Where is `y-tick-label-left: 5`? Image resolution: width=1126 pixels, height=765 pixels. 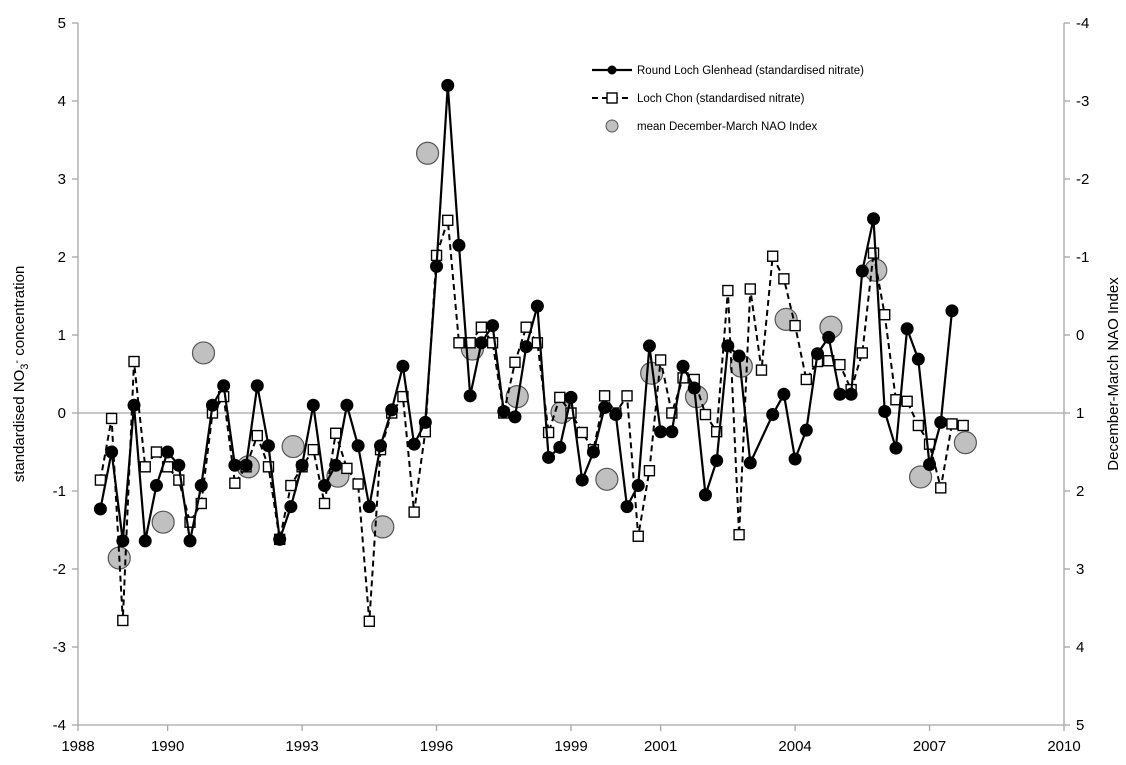
y-tick-label-left: 5 is located at coordinates (62, 23).